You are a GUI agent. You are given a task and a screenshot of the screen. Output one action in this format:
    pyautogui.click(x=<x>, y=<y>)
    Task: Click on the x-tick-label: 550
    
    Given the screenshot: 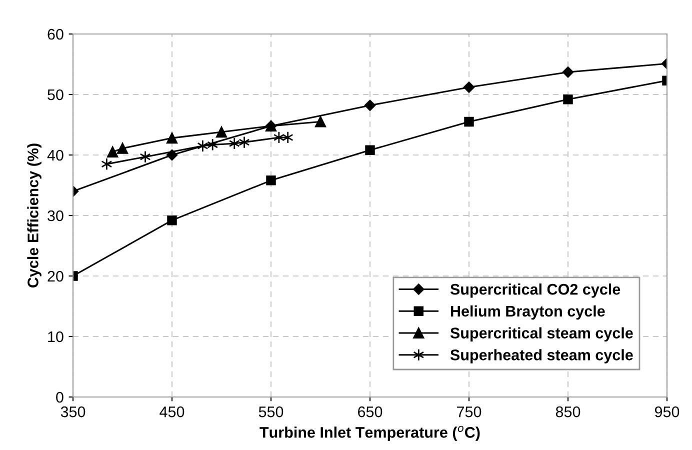 What is the action you would take?
    pyautogui.click(x=271, y=412)
    